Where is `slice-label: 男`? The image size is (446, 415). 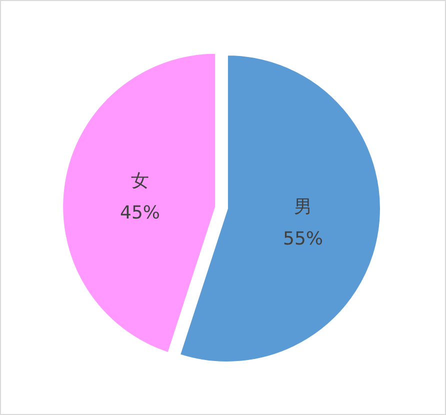 slice-label: 男 is located at coordinates (303, 207).